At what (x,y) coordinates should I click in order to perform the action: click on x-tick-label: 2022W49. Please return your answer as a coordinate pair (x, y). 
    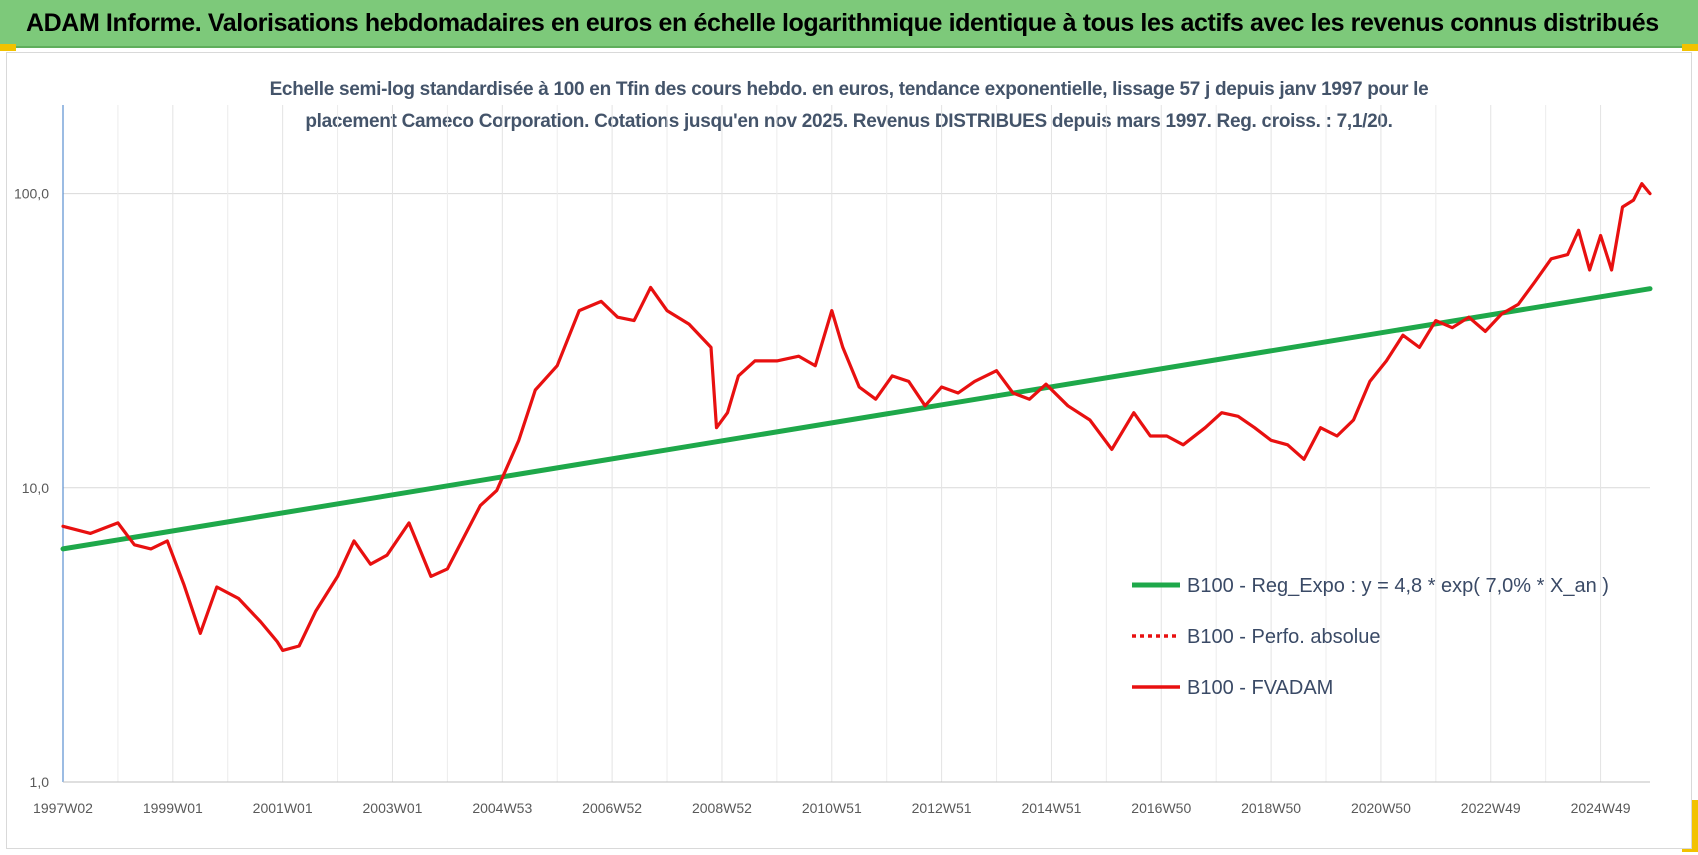
    Looking at the image, I should click on (1491, 808).